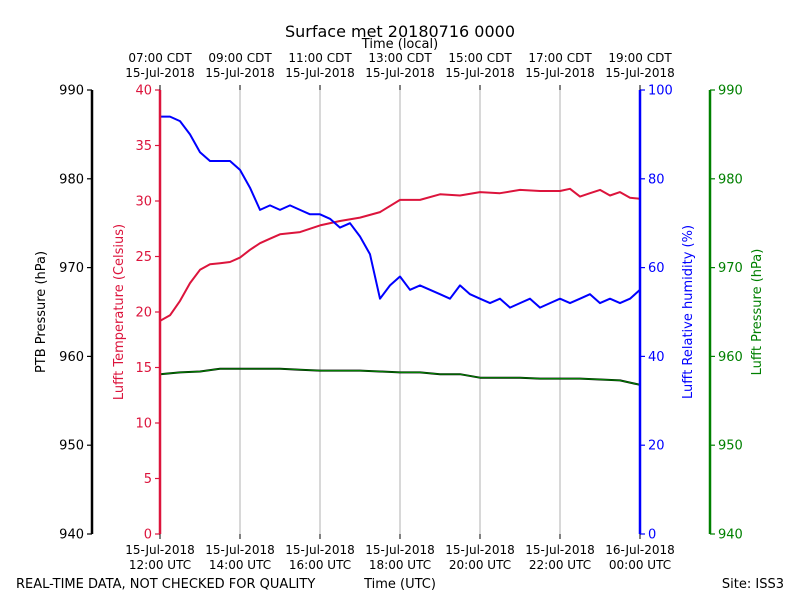 This screenshot has width=800, height=600. What do you see at coordinates (71, 535) in the screenshot?
I see `ptb-pressure-axis-tick-label: 940` at bounding box center [71, 535].